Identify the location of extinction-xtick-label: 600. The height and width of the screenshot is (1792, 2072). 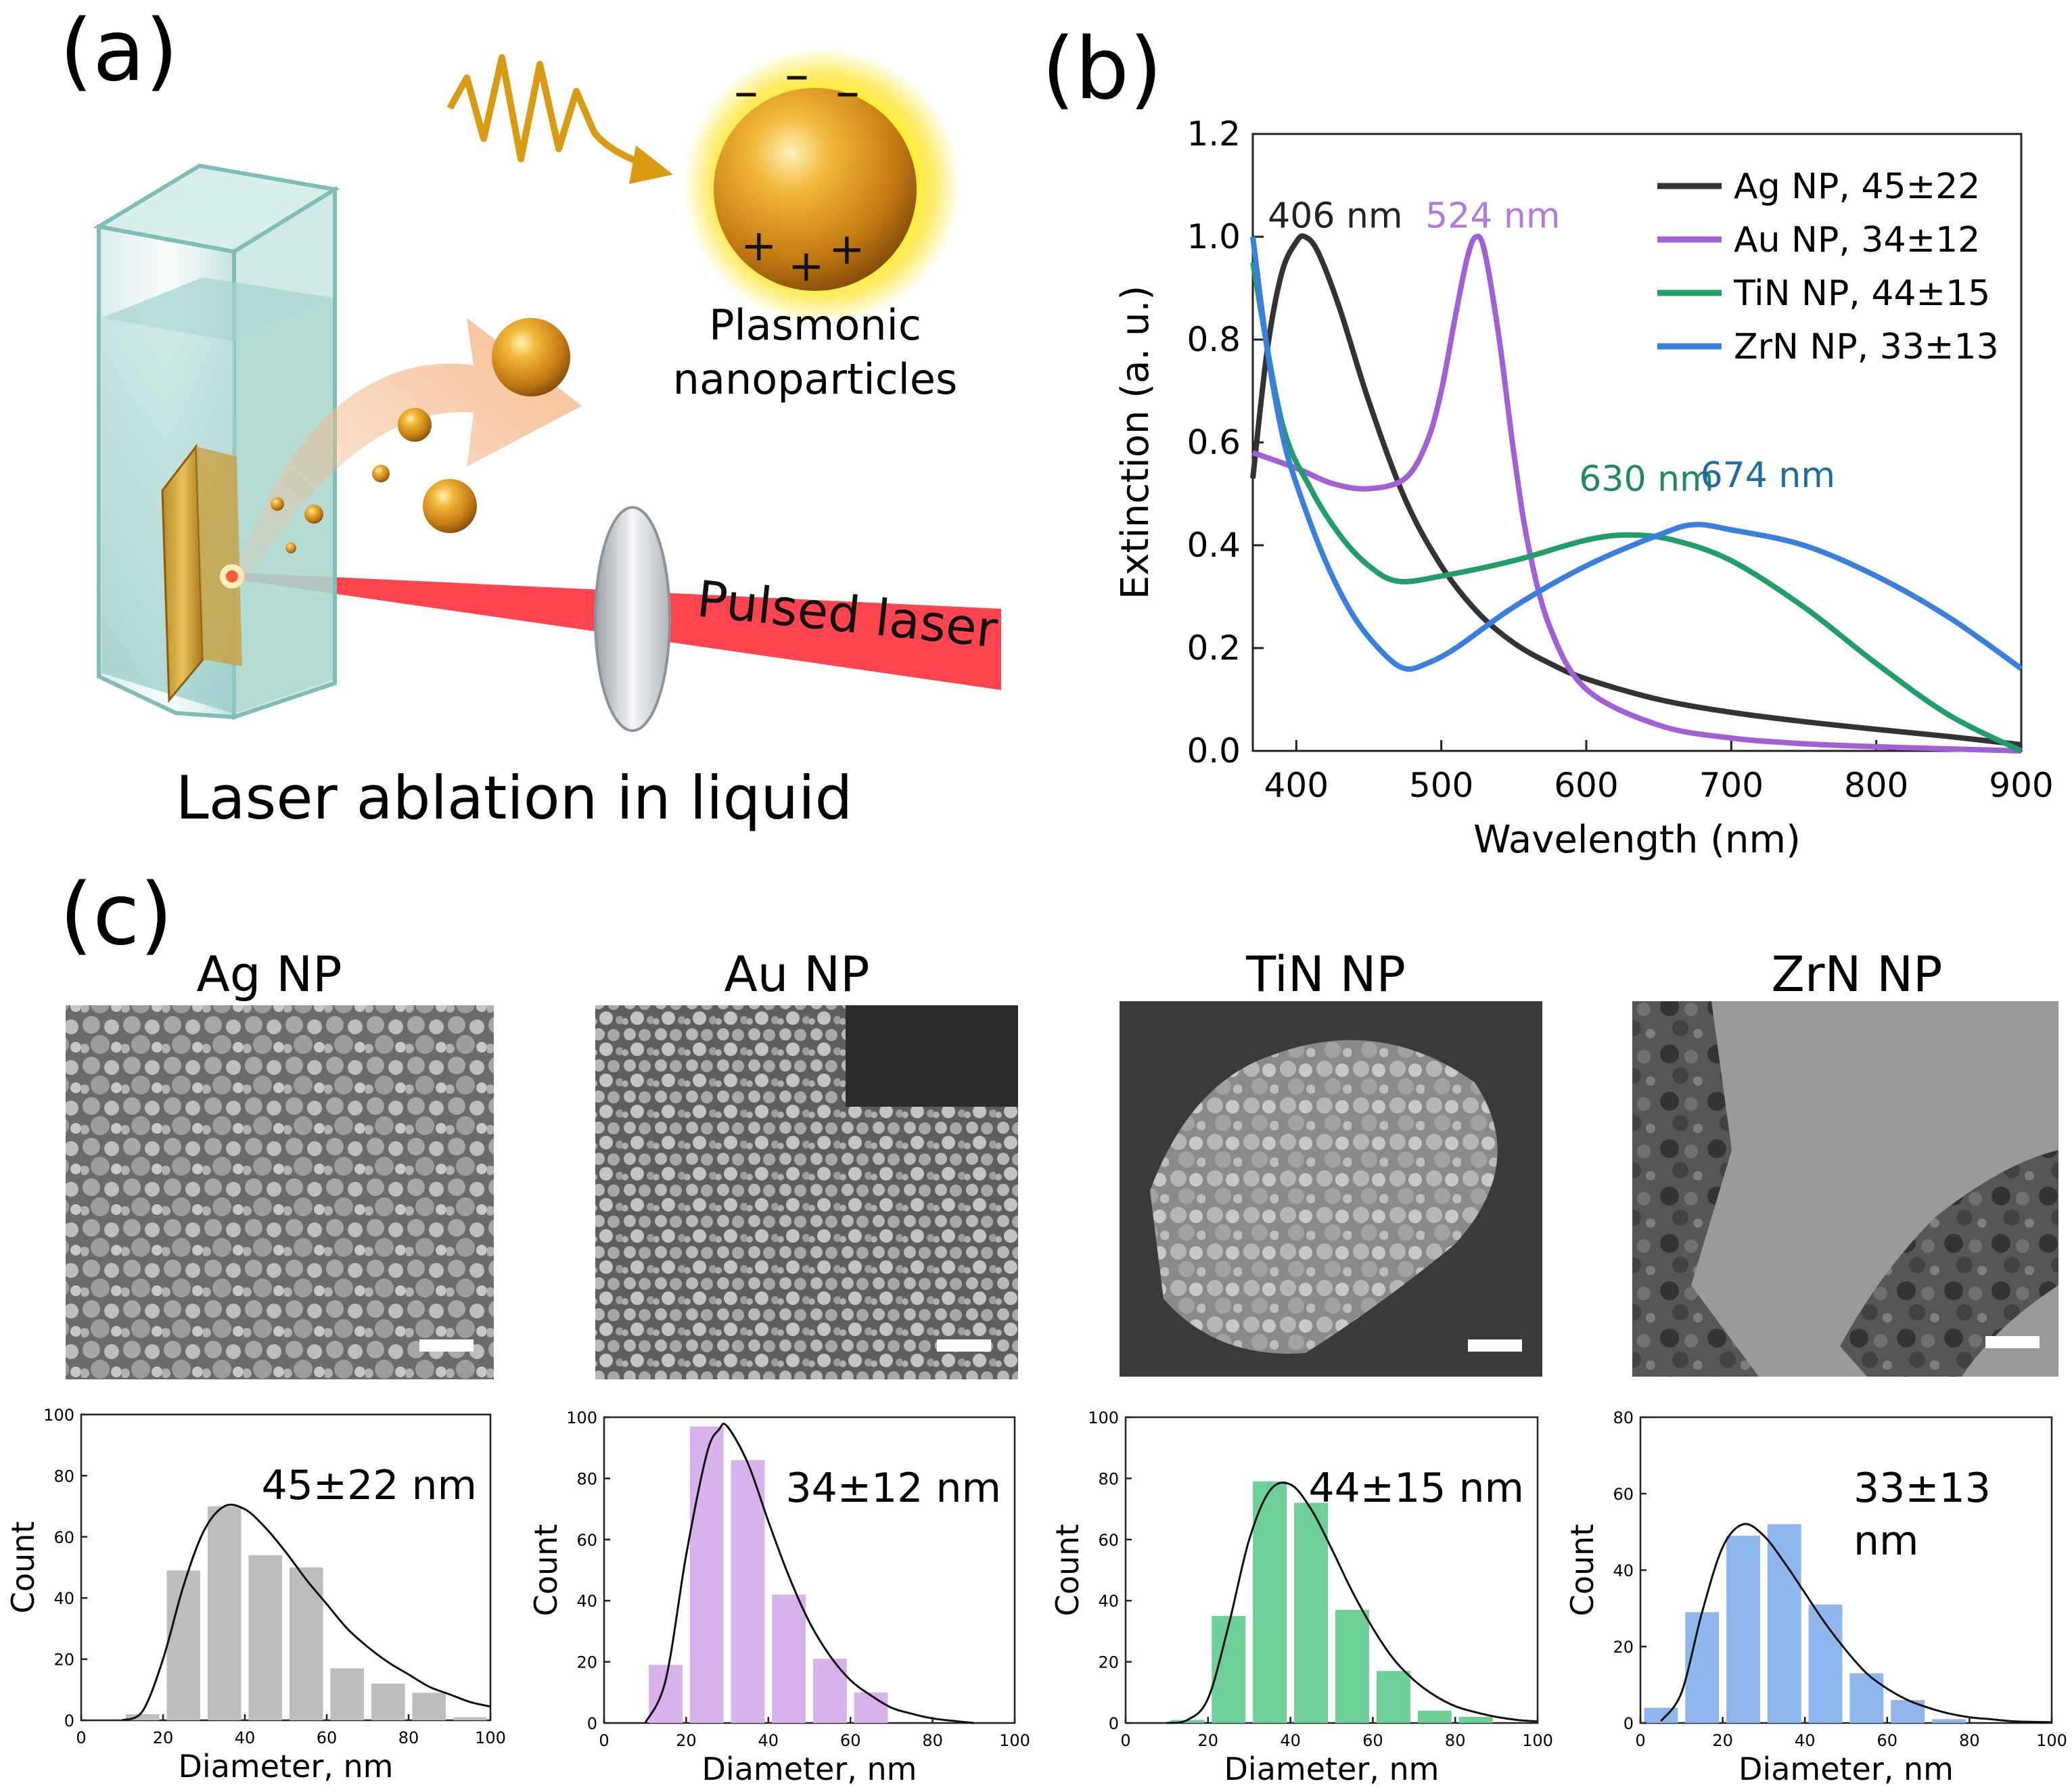
(1586, 785).